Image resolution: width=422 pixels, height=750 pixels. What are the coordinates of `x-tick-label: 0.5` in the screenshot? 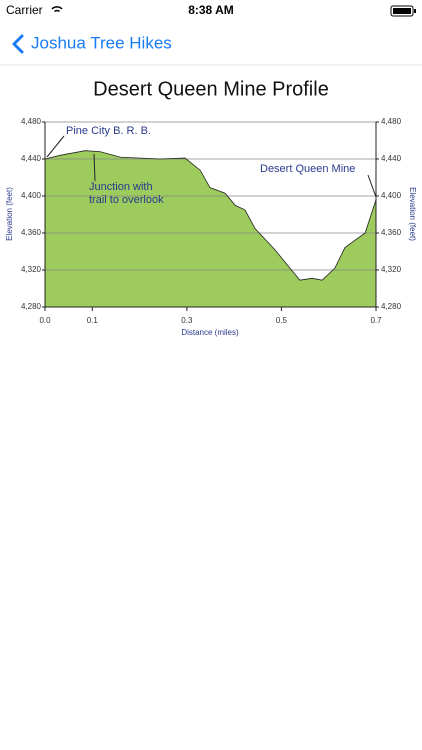 It's located at (282, 320).